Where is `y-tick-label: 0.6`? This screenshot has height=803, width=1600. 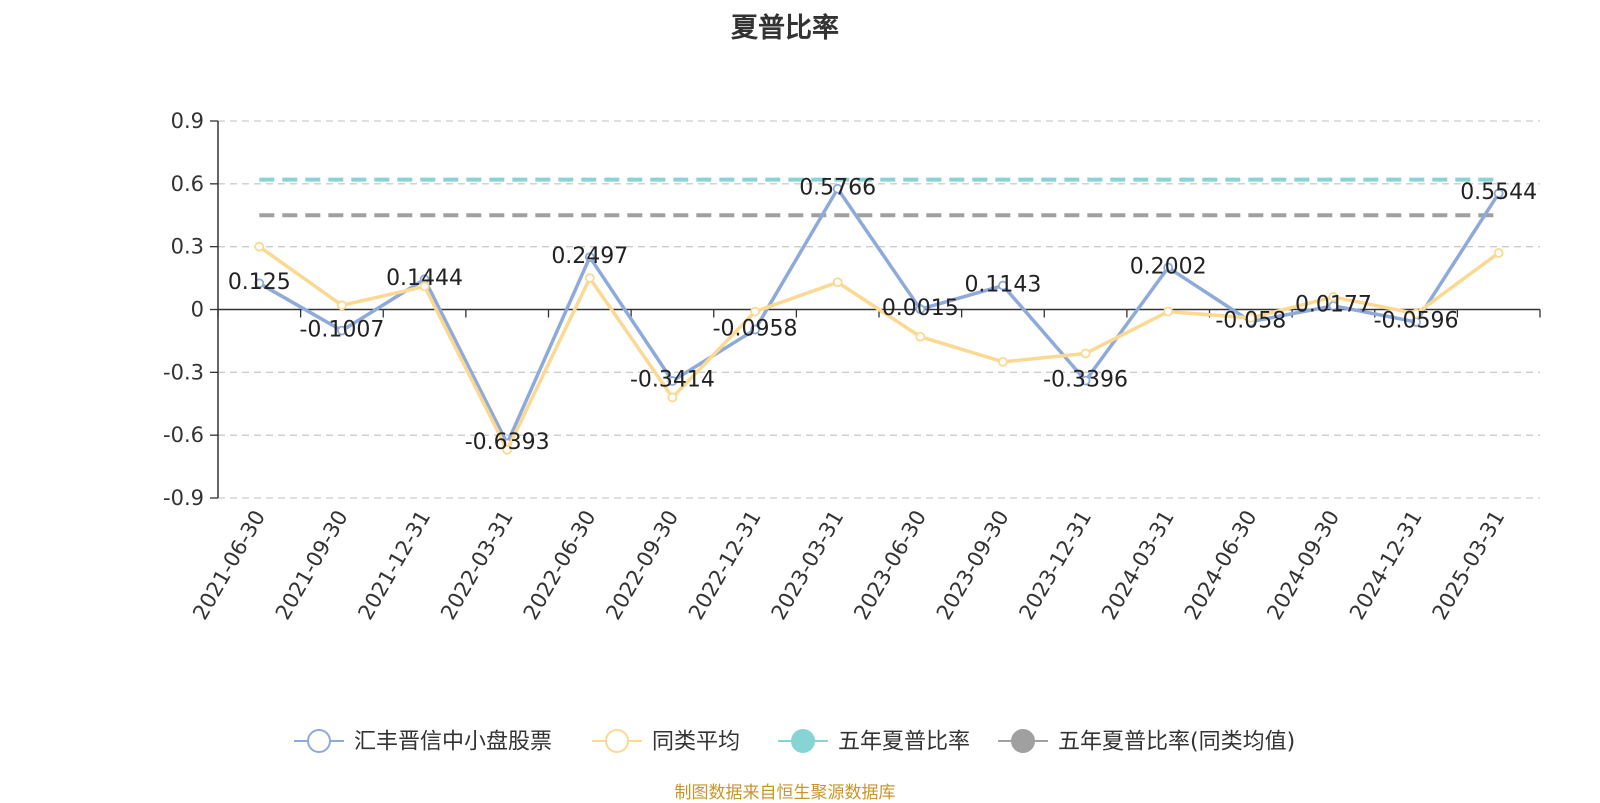
y-tick-label: 0.6 is located at coordinates (187, 184).